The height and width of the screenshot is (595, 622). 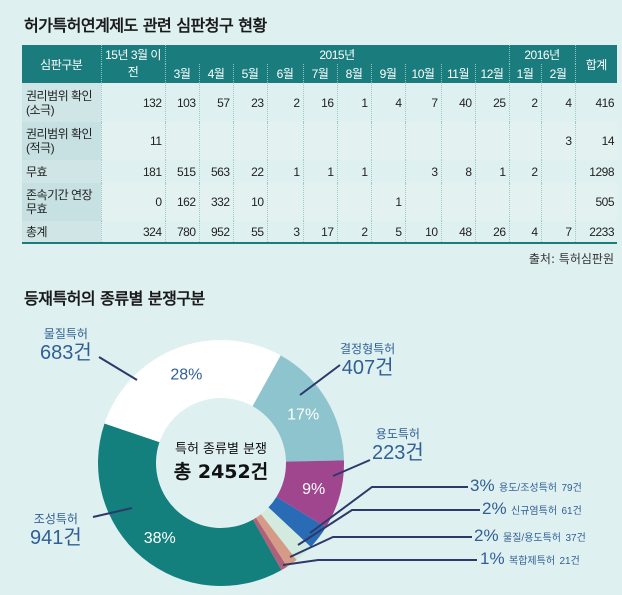 What do you see at coordinates (530, 536) in the screenshot?
I see `label-material-use: 2% 물질/용도특허 37건` at bounding box center [530, 536].